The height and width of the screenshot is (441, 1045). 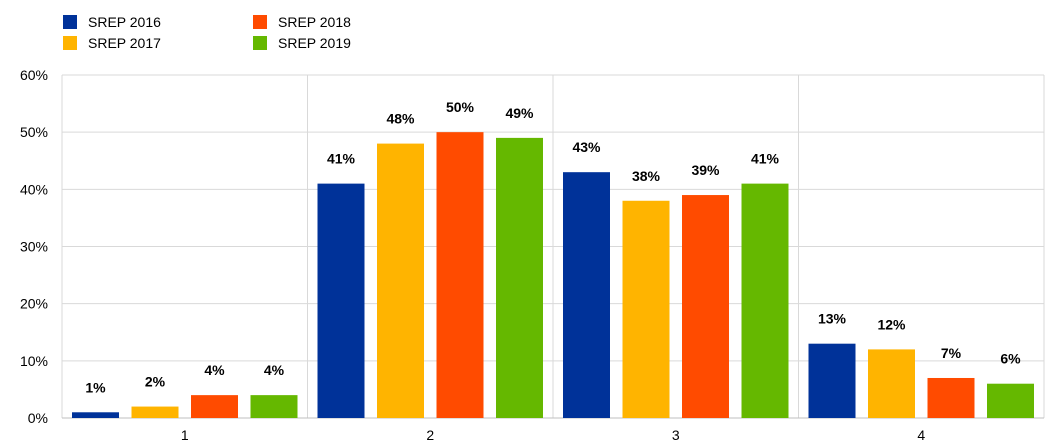 I want to click on data-label: 38%, so click(x=646, y=176).